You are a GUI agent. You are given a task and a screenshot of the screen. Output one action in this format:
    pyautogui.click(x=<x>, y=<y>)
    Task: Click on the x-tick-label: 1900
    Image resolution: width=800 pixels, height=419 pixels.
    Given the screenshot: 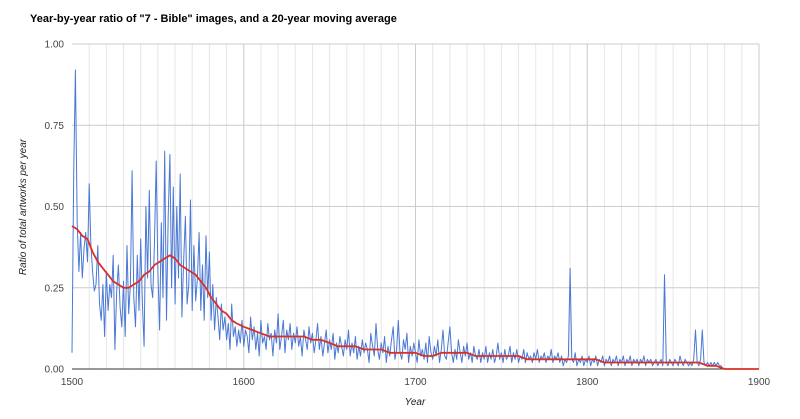 What is the action you would take?
    pyautogui.click(x=759, y=382)
    